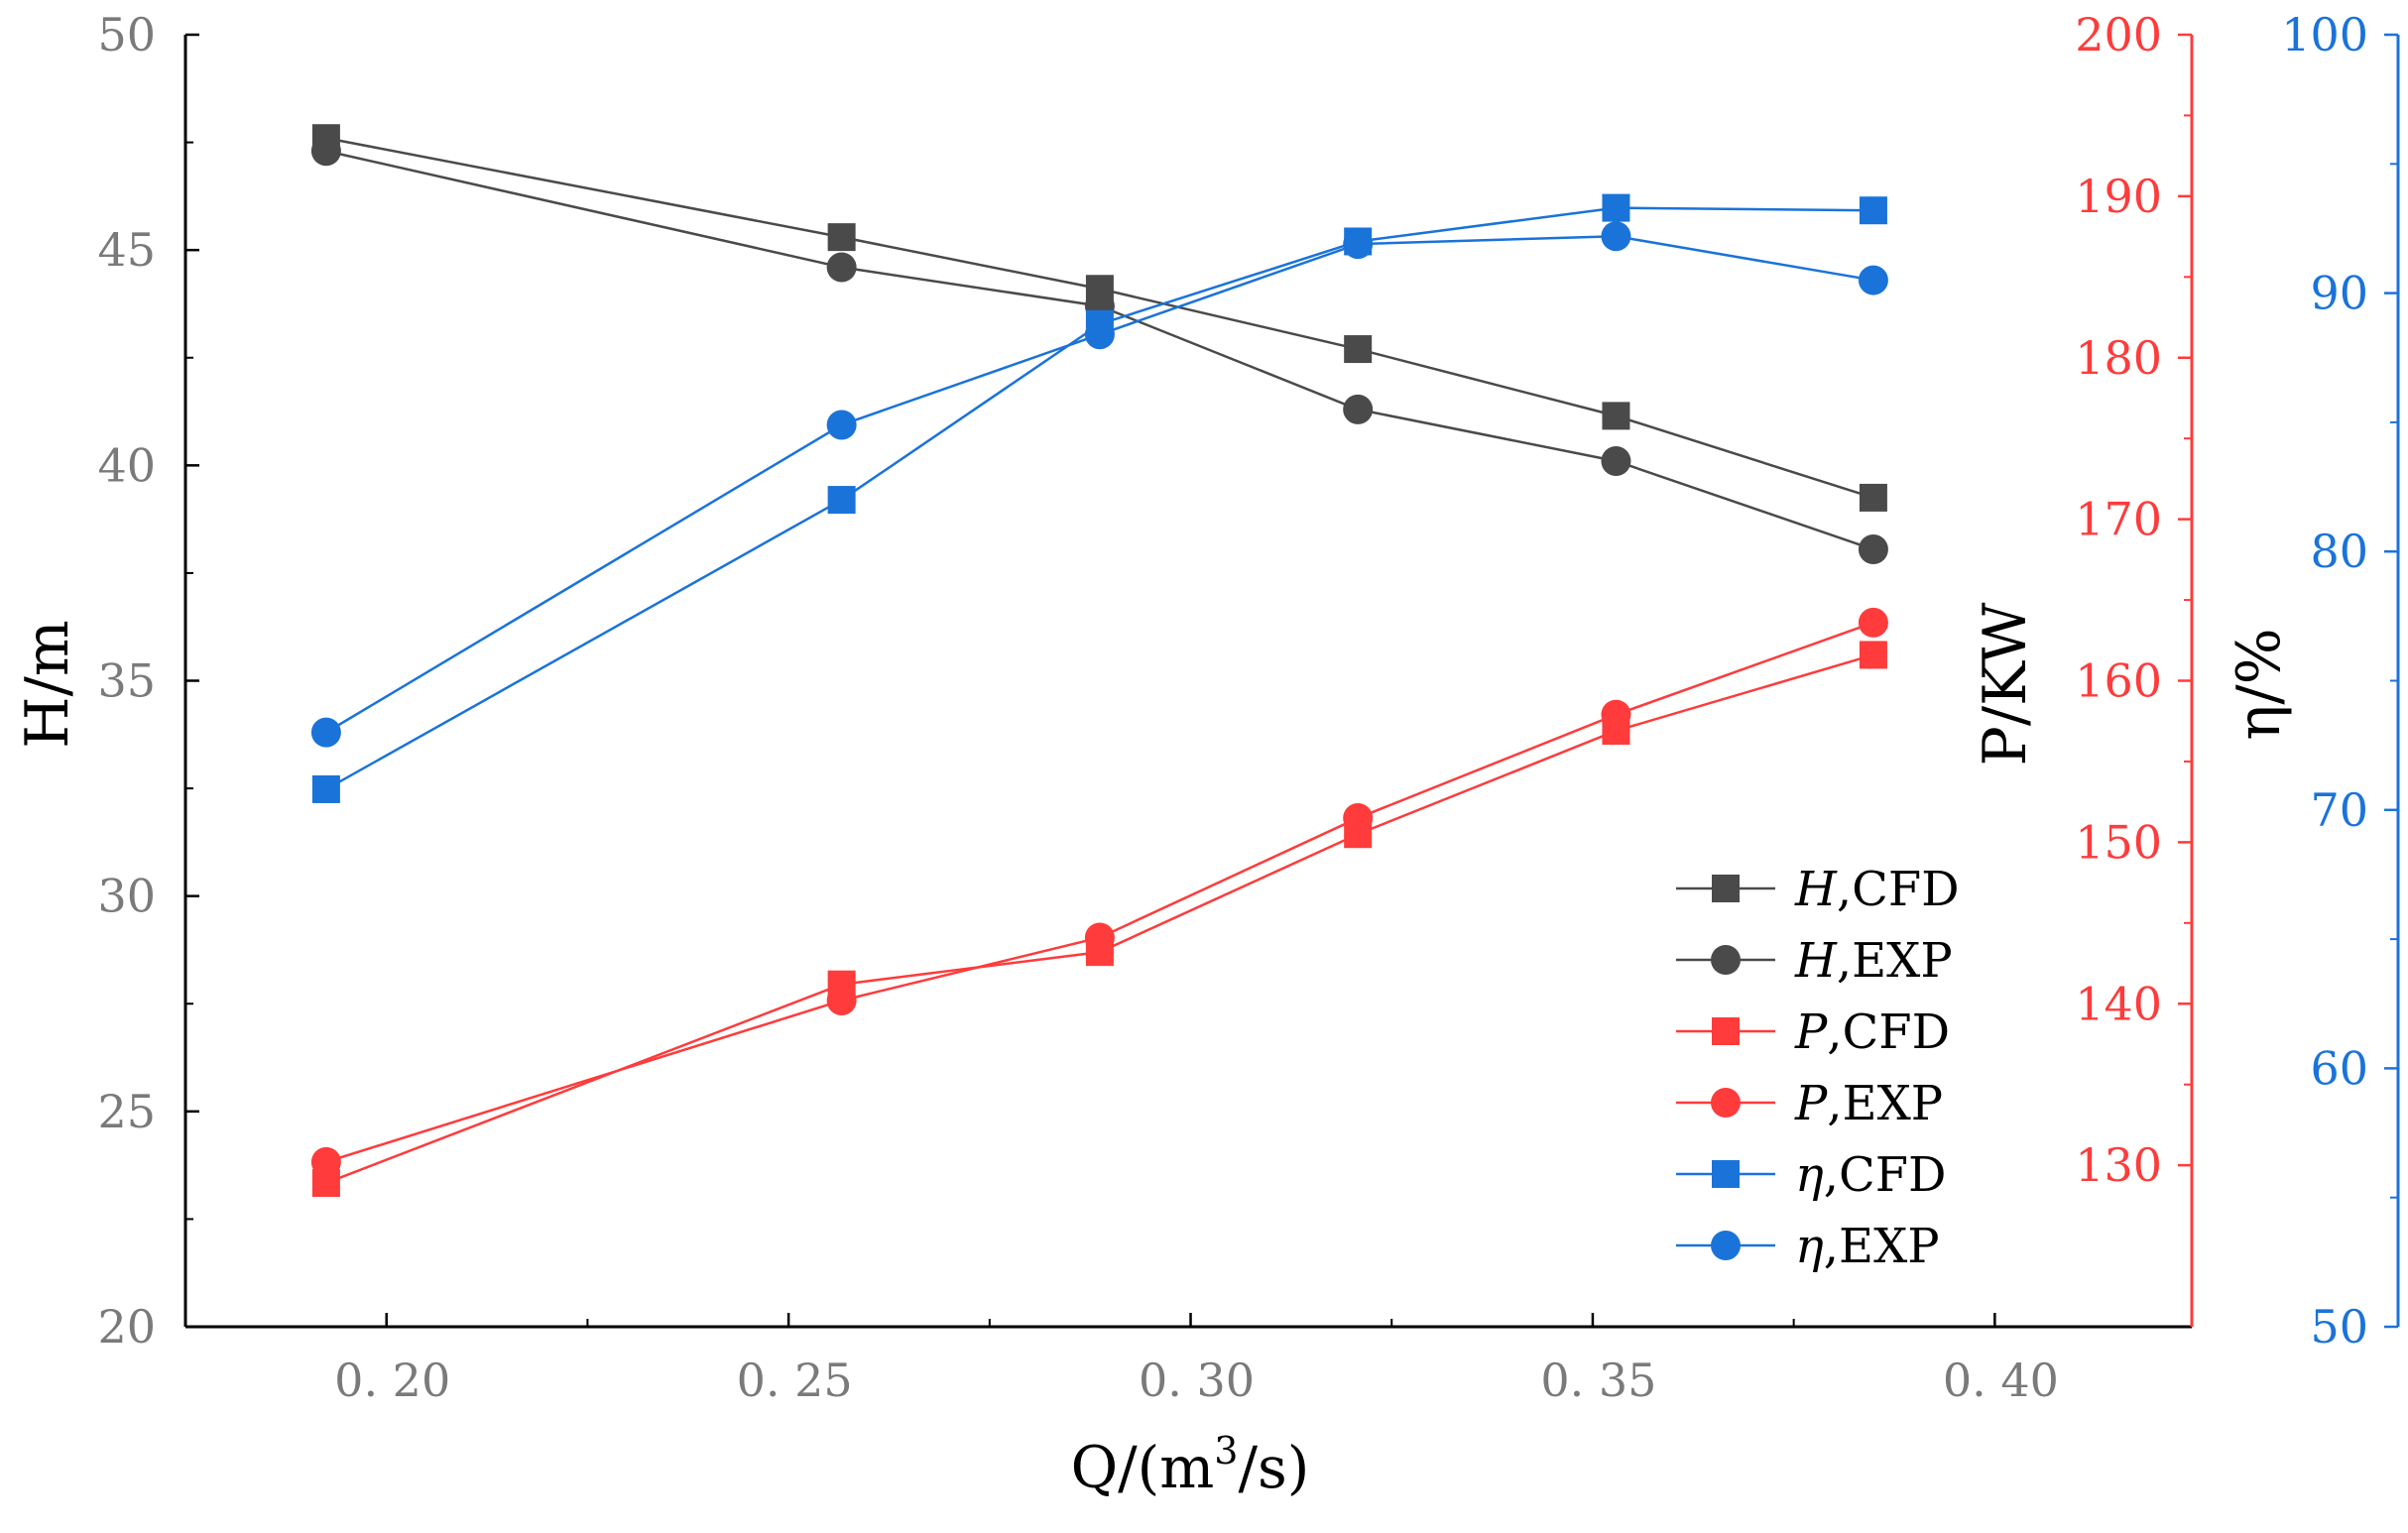 Image resolution: width=2408 pixels, height=1533 pixels. I want to click on h-axis-title: H/m, so click(48, 684).